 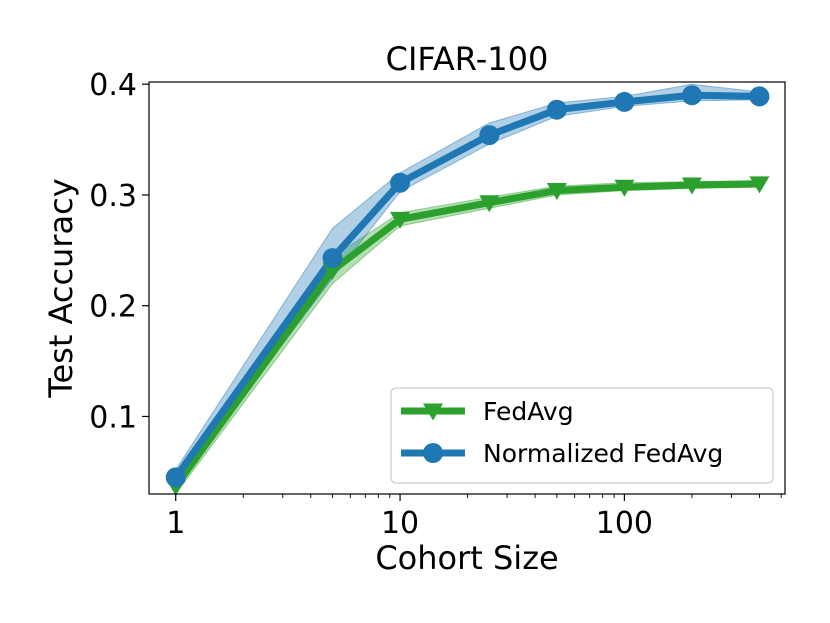 What do you see at coordinates (113, 196) in the screenshot?
I see `y-tick-label: 0.3` at bounding box center [113, 196].